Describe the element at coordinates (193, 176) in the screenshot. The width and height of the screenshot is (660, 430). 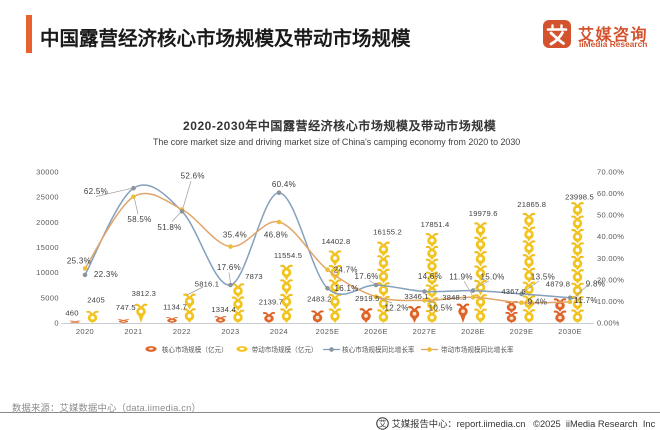
I see `svg-text: 52.6%` at that location.